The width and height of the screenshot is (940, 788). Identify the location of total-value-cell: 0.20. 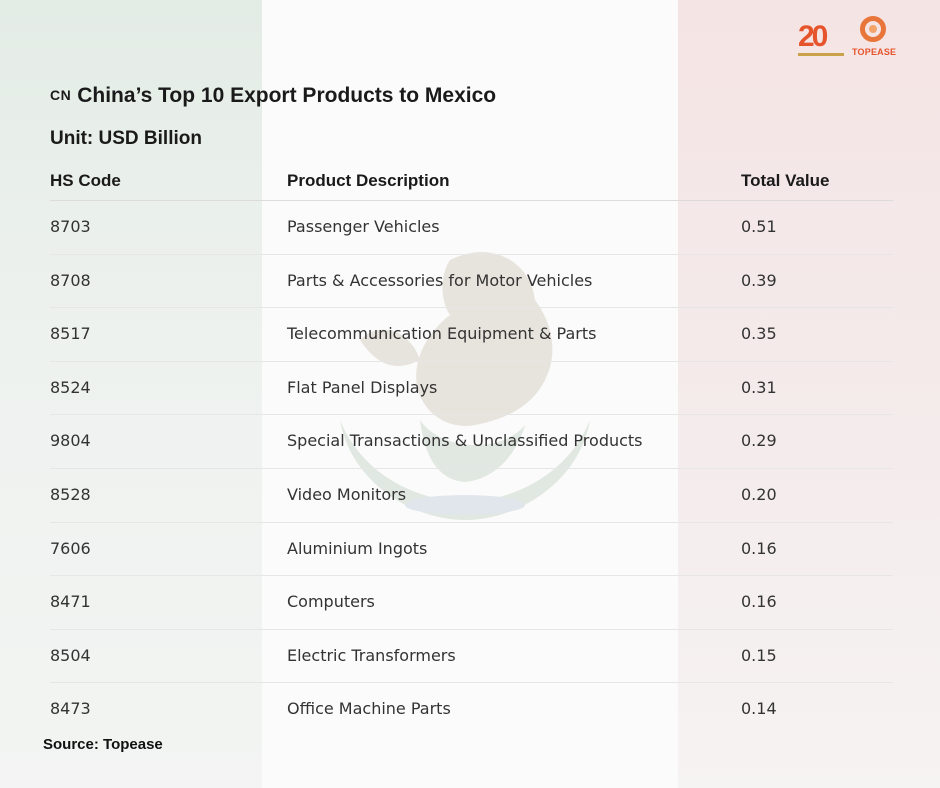
(759, 494).